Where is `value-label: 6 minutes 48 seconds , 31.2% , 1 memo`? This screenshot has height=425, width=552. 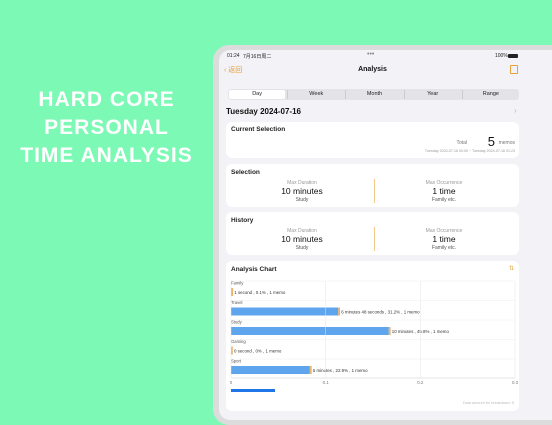
value-label: 6 minutes 48 seconds , 31.2% , 1 memo is located at coordinates (380, 311).